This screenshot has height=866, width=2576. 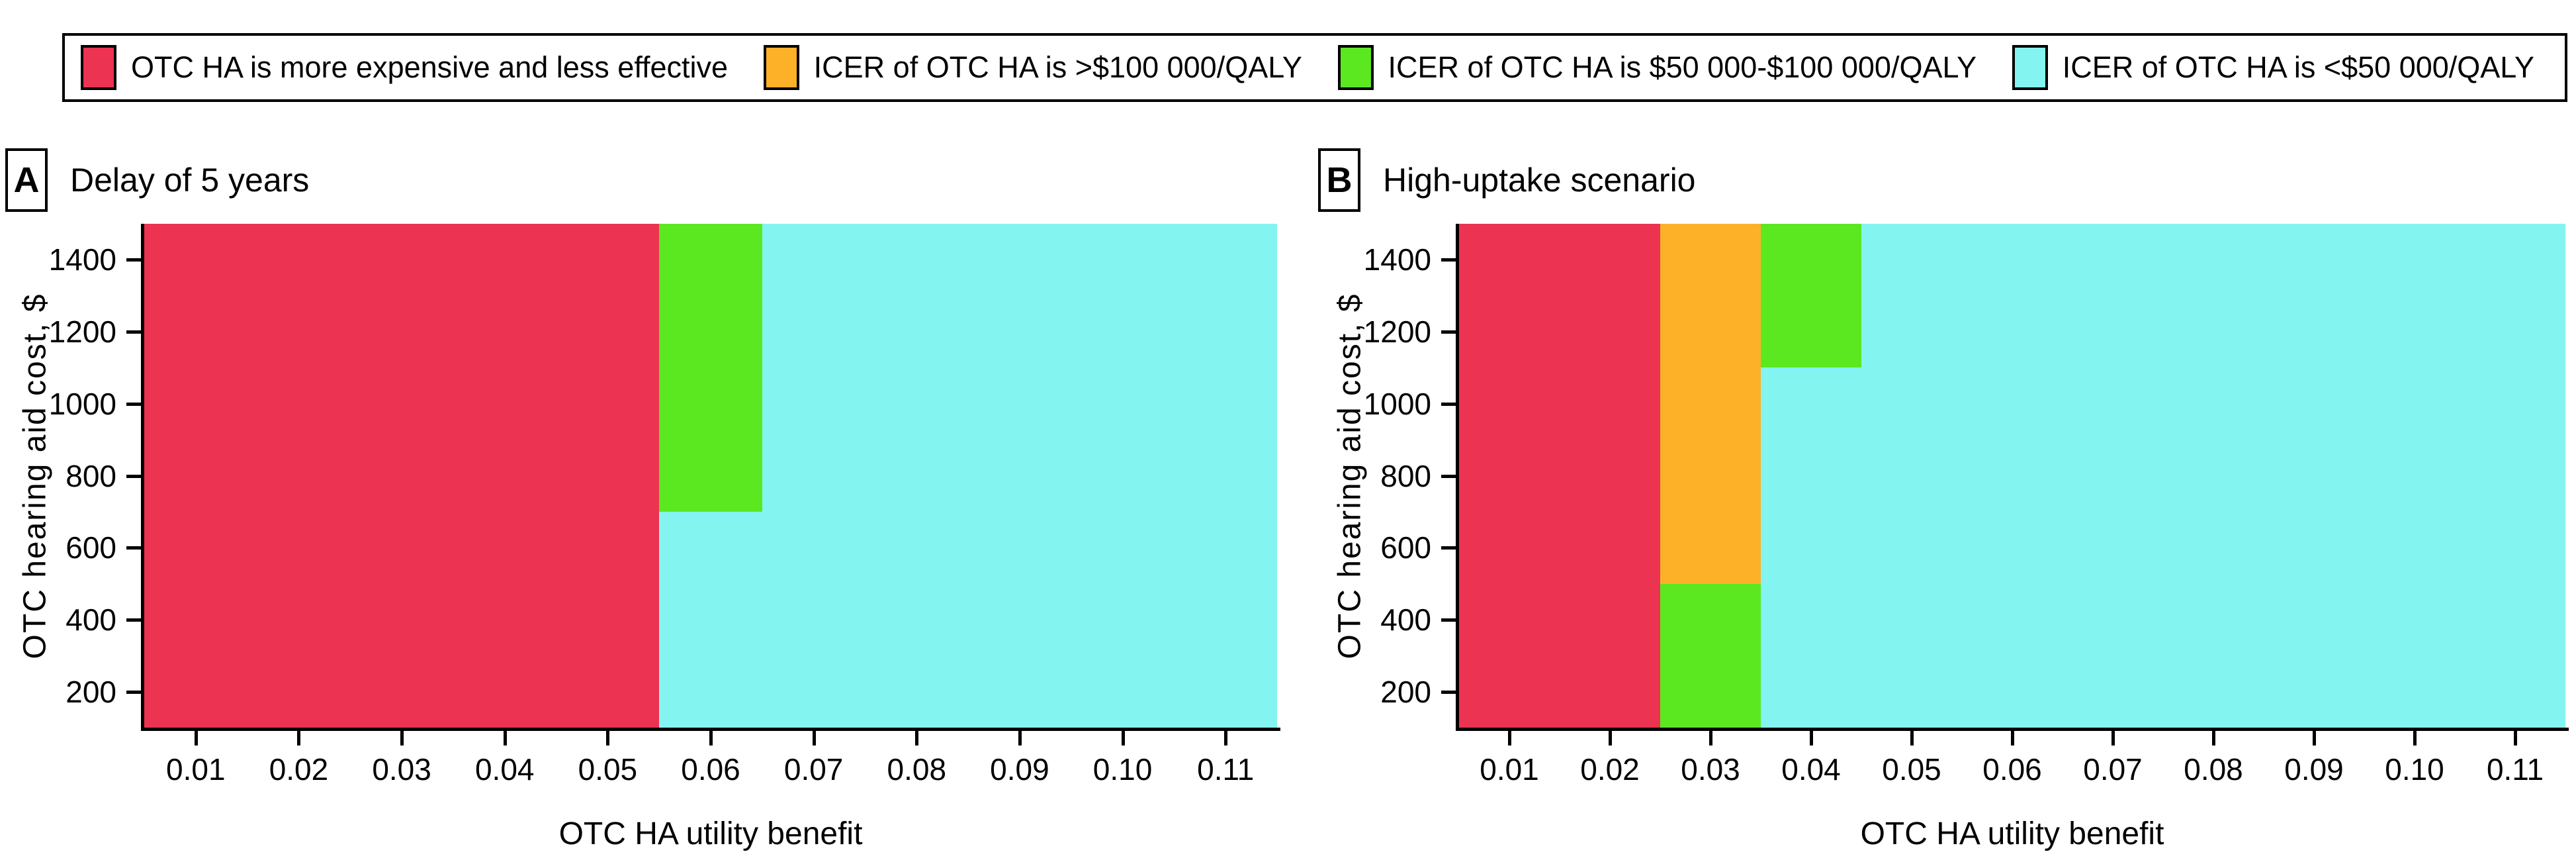 What do you see at coordinates (1457, 477) in the screenshot?
I see `panel-b-y-axis-line` at bounding box center [1457, 477].